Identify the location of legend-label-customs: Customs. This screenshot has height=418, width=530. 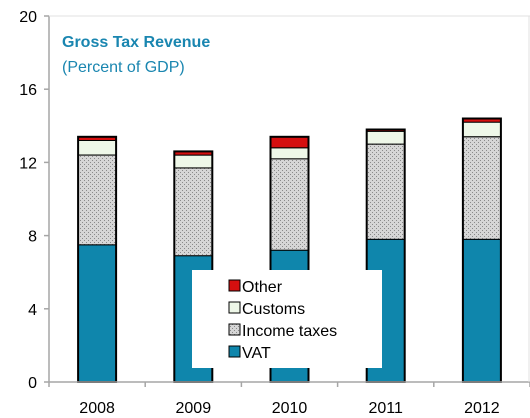
(273, 309).